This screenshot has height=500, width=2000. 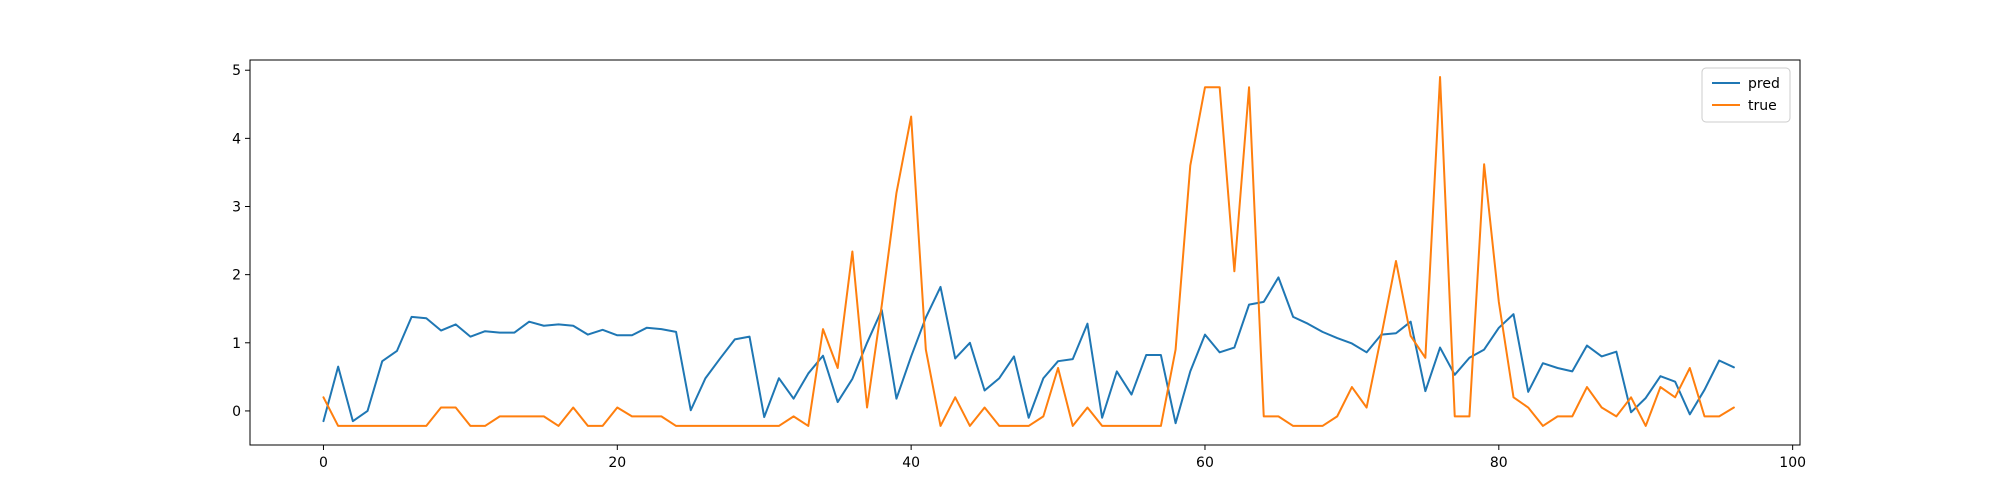 I want to click on y-tick-label: 4, so click(x=236, y=139).